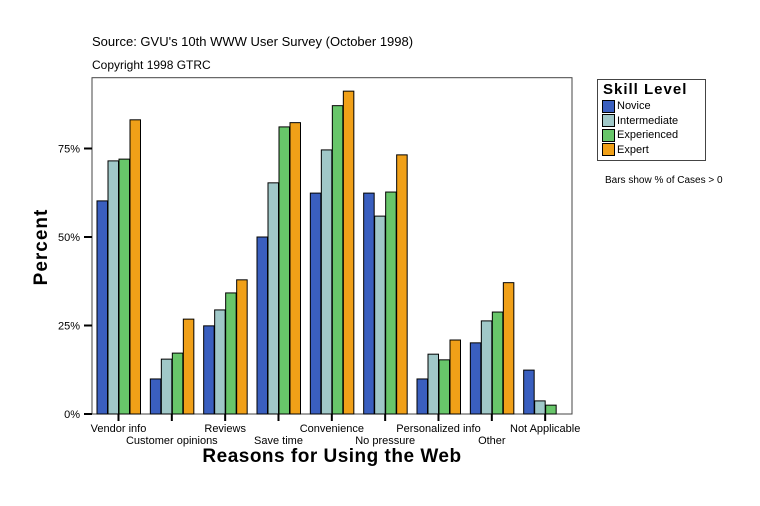 This screenshot has height=506, width=760. I want to click on x-tick-label: Not Applicable, so click(545, 429).